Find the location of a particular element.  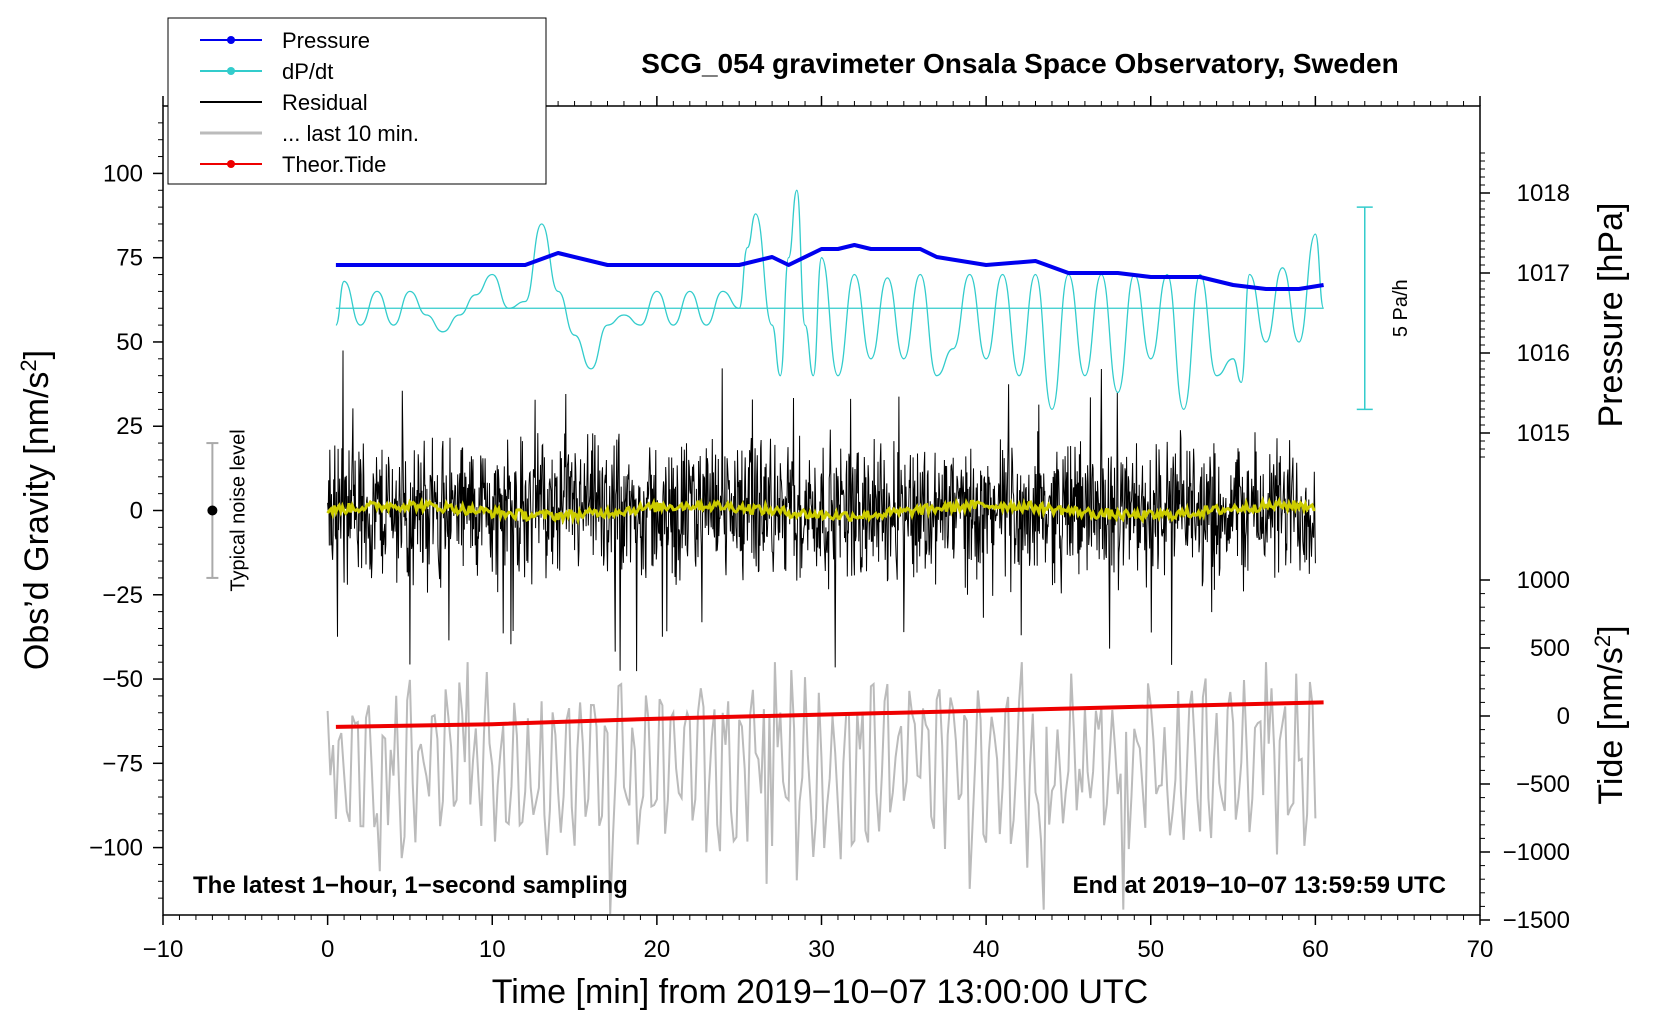

y-tick-label: 100 is located at coordinates (123, 173).